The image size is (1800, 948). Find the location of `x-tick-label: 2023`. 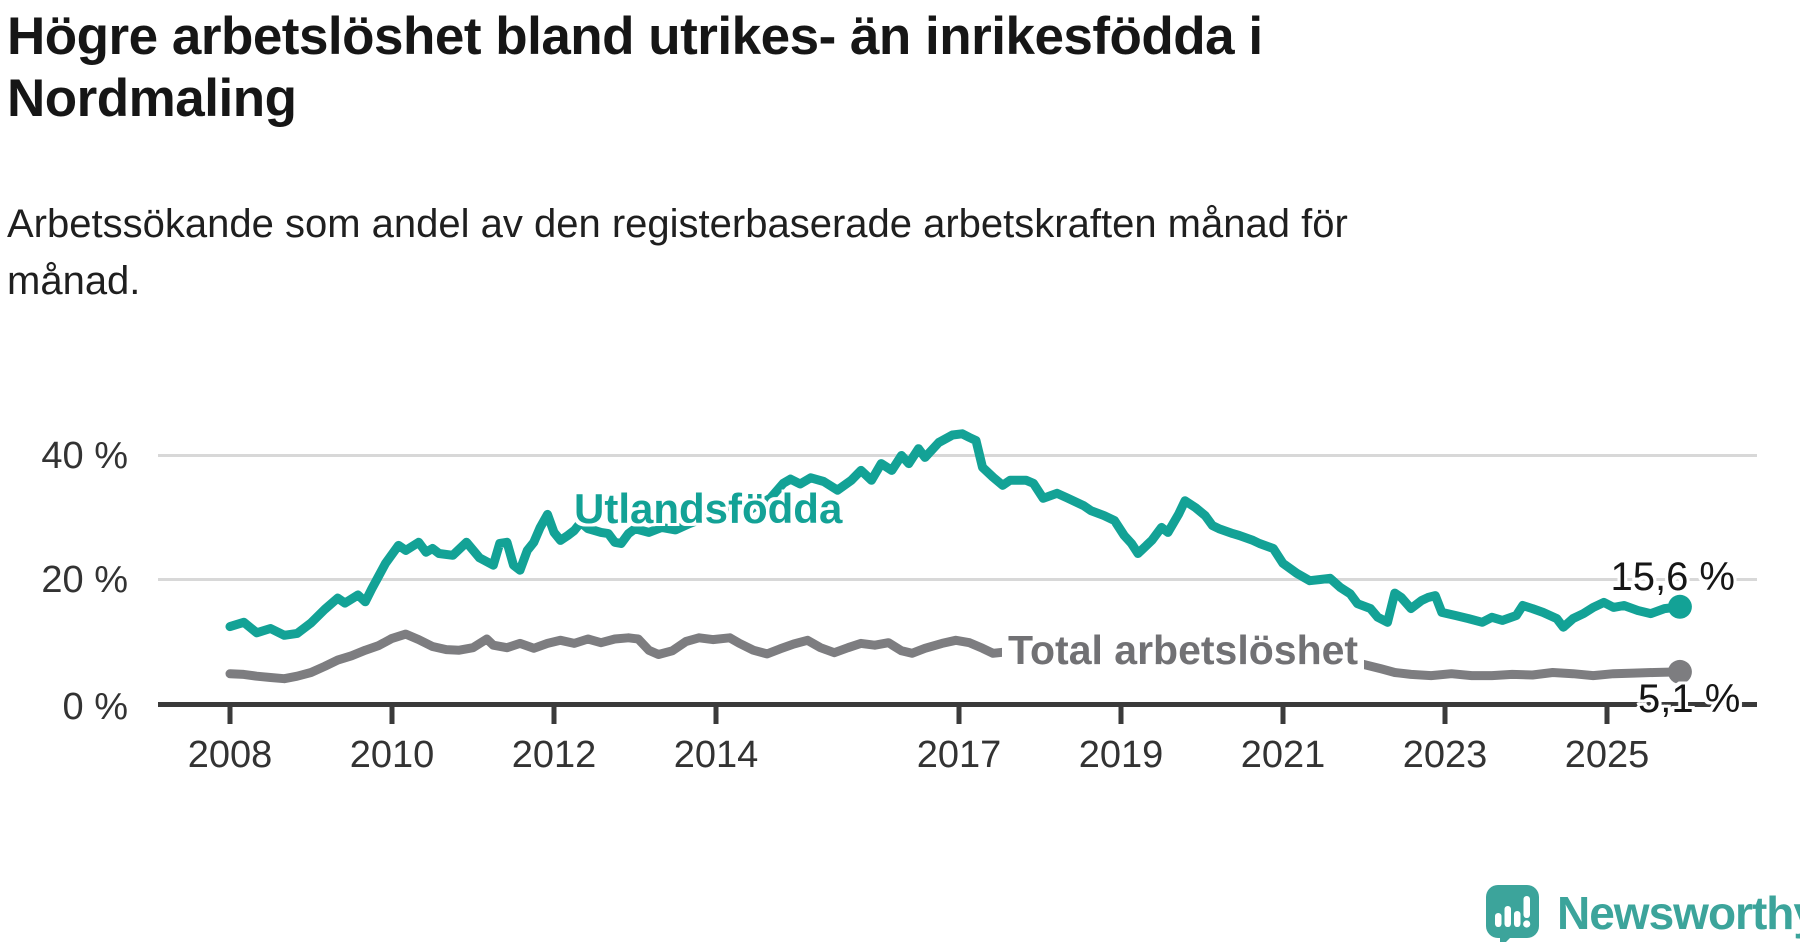

x-tick-label: 2023 is located at coordinates (1445, 755).